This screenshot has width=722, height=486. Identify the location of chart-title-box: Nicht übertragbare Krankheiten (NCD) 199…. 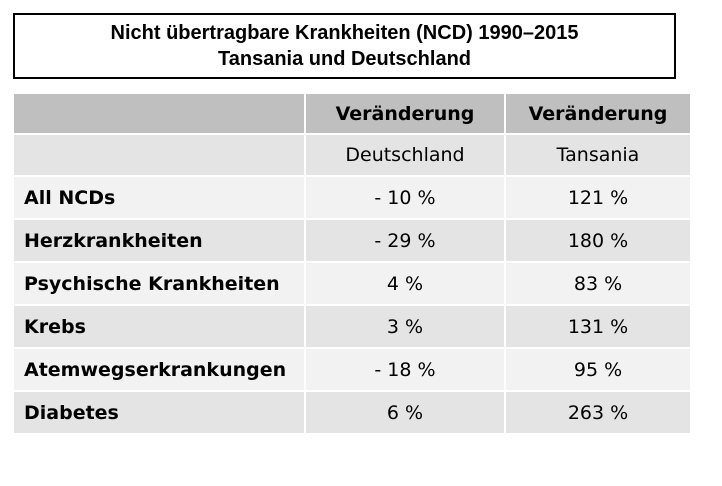
(344, 46).